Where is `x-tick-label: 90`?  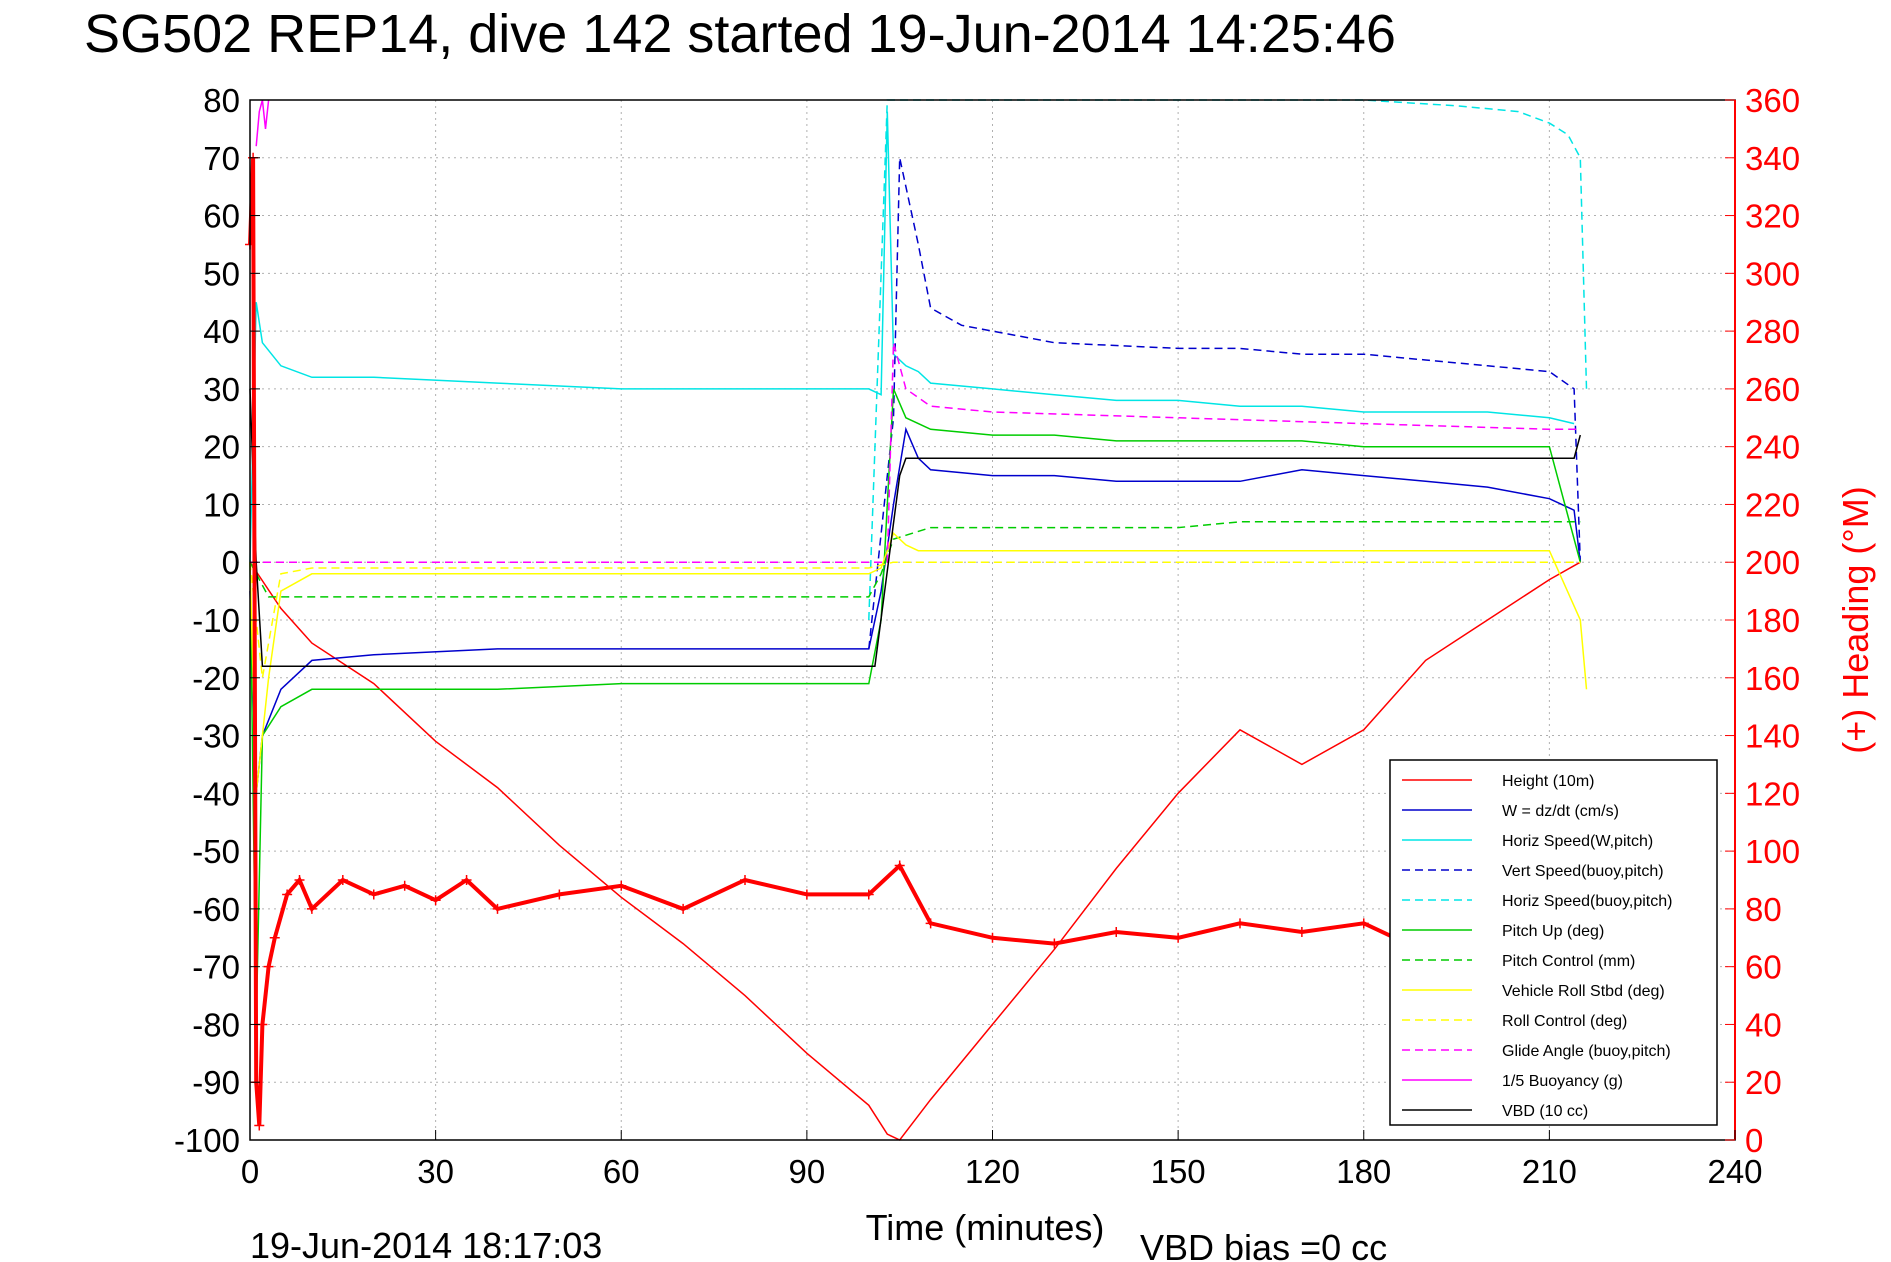 x-tick-label: 90 is located at coordinates (807, 1171).